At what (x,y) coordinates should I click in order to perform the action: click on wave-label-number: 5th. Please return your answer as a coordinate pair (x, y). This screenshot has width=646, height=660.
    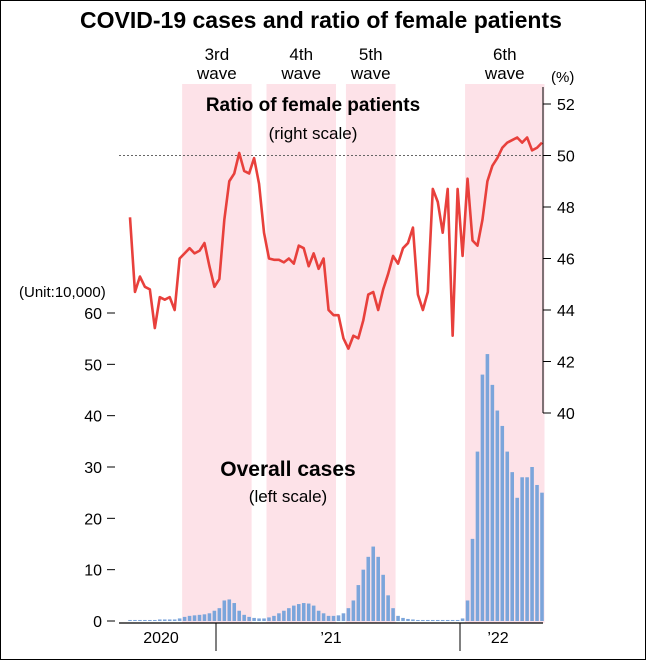
    Looking at the image, I should click on (371, 54).